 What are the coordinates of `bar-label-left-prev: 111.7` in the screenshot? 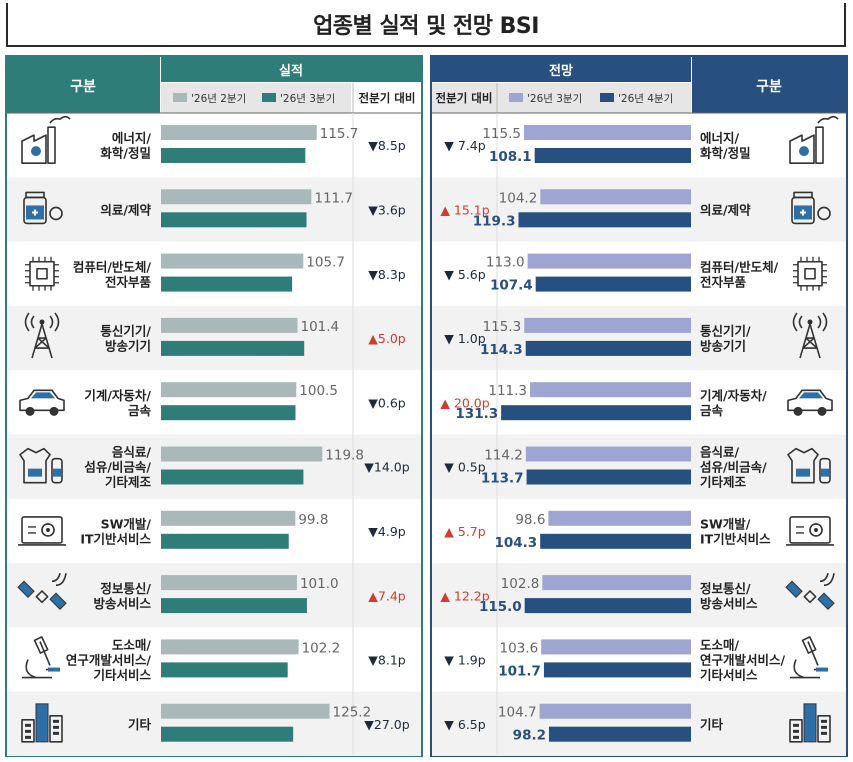 It's located at (333, 198).